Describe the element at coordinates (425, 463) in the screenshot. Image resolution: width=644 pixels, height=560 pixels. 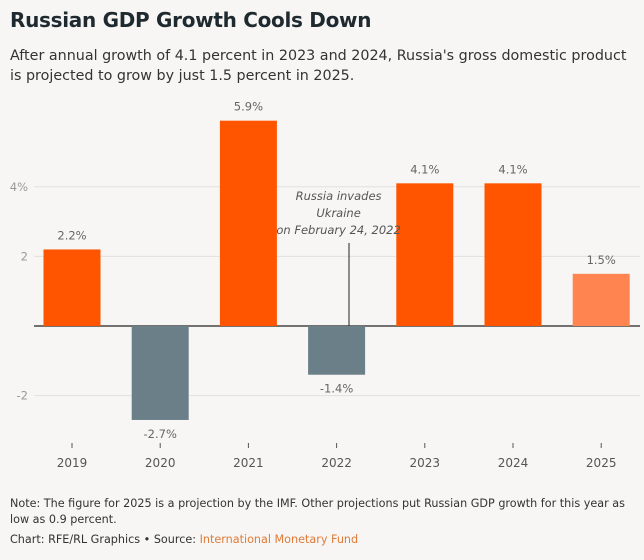
I see `x-tick-label: 2023` at that location.